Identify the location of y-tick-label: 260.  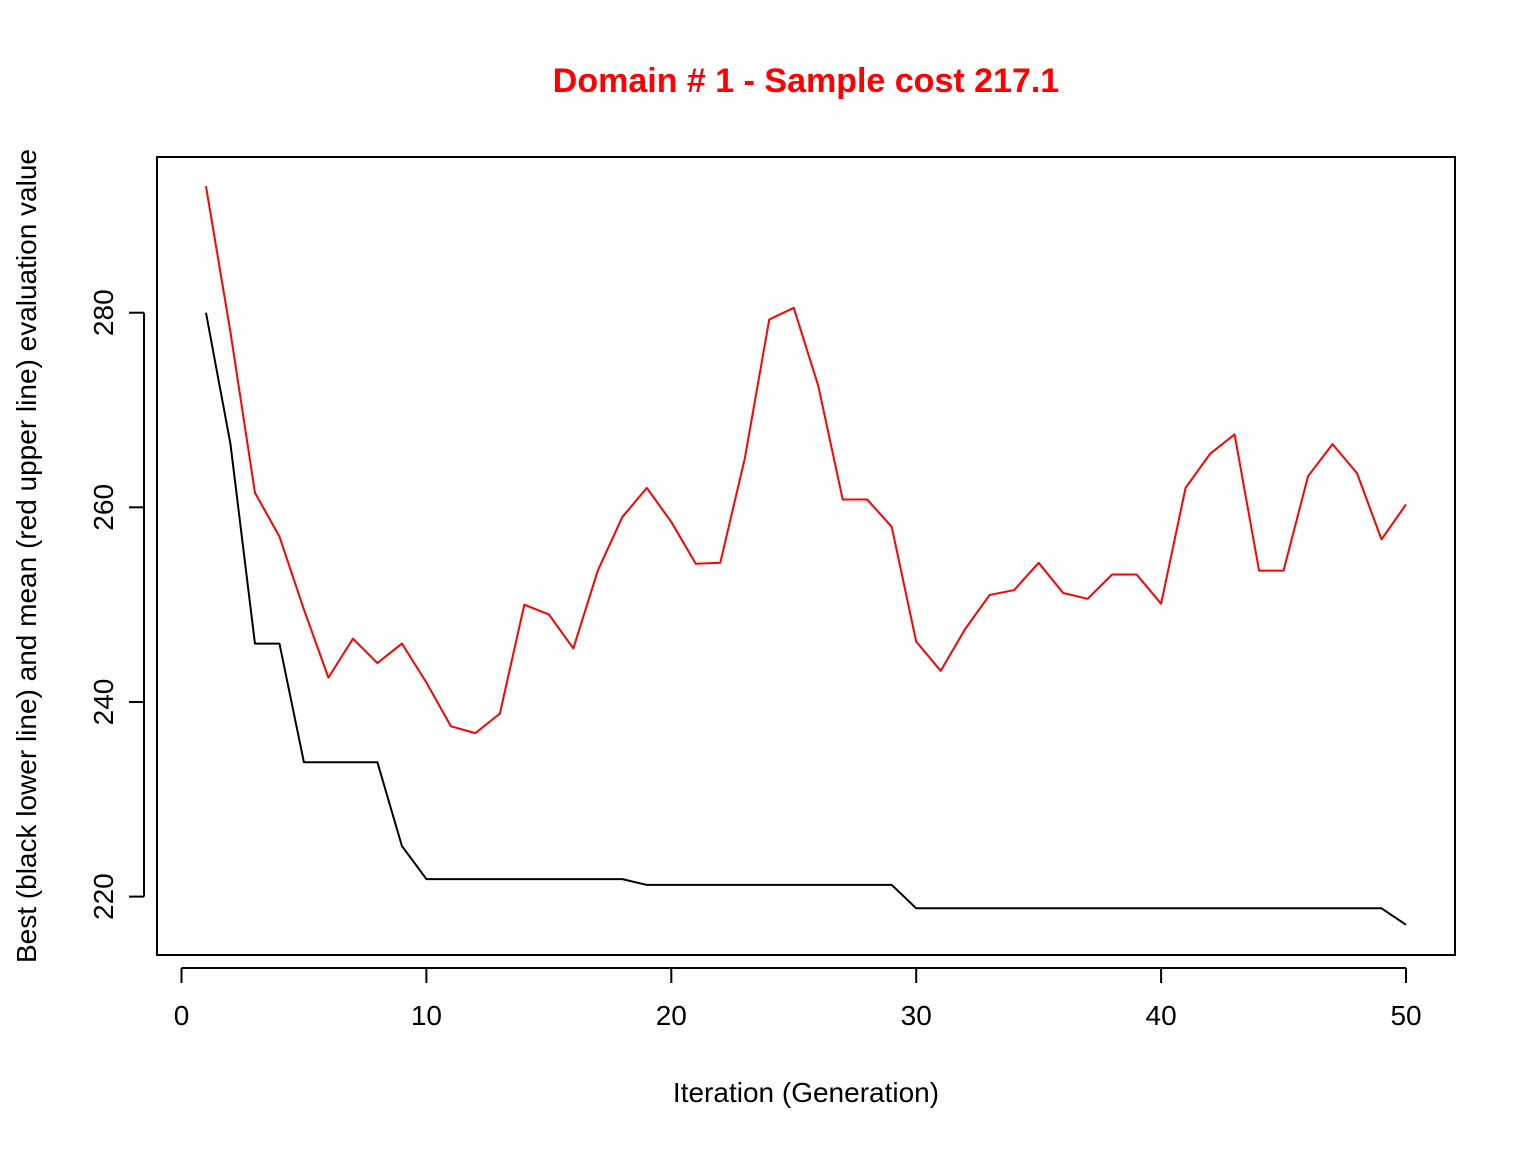
(103, 507).